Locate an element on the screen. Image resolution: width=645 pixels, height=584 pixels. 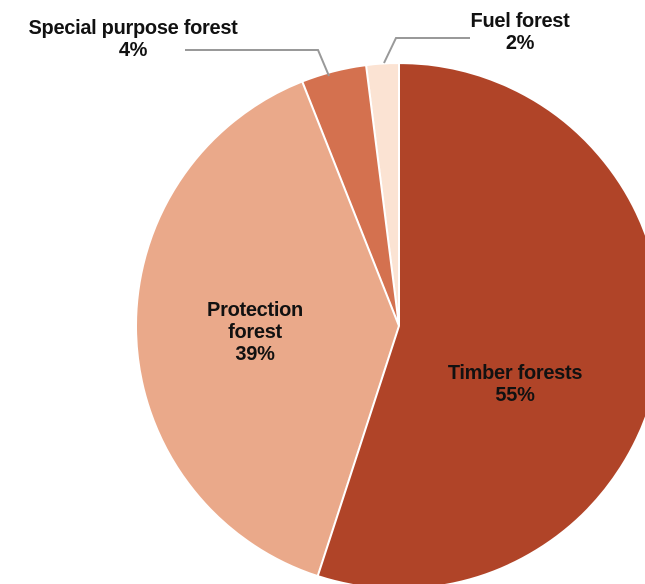
slice-label: Timber forests 55% is located at coordinates (515, 384).